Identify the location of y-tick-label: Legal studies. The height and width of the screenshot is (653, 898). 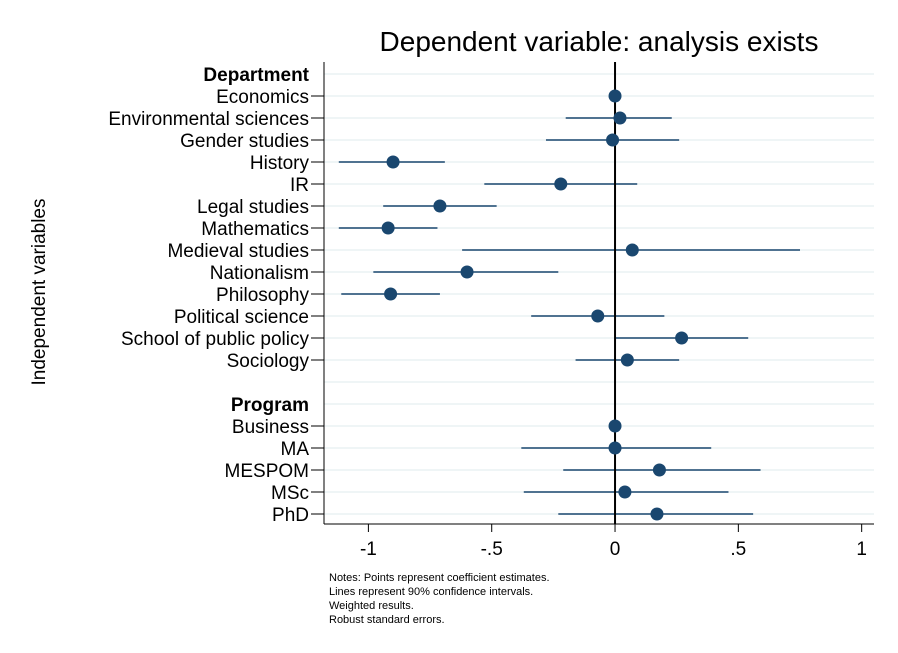
(253, 207).